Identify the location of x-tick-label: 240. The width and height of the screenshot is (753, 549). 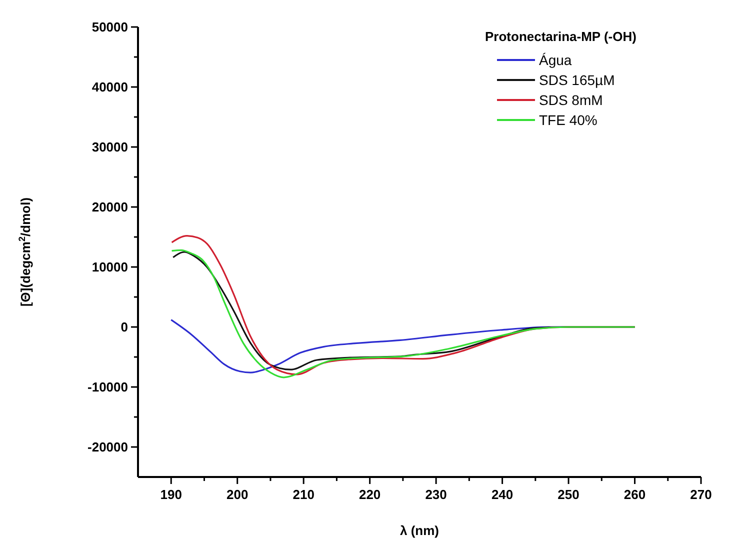
(502, 494).